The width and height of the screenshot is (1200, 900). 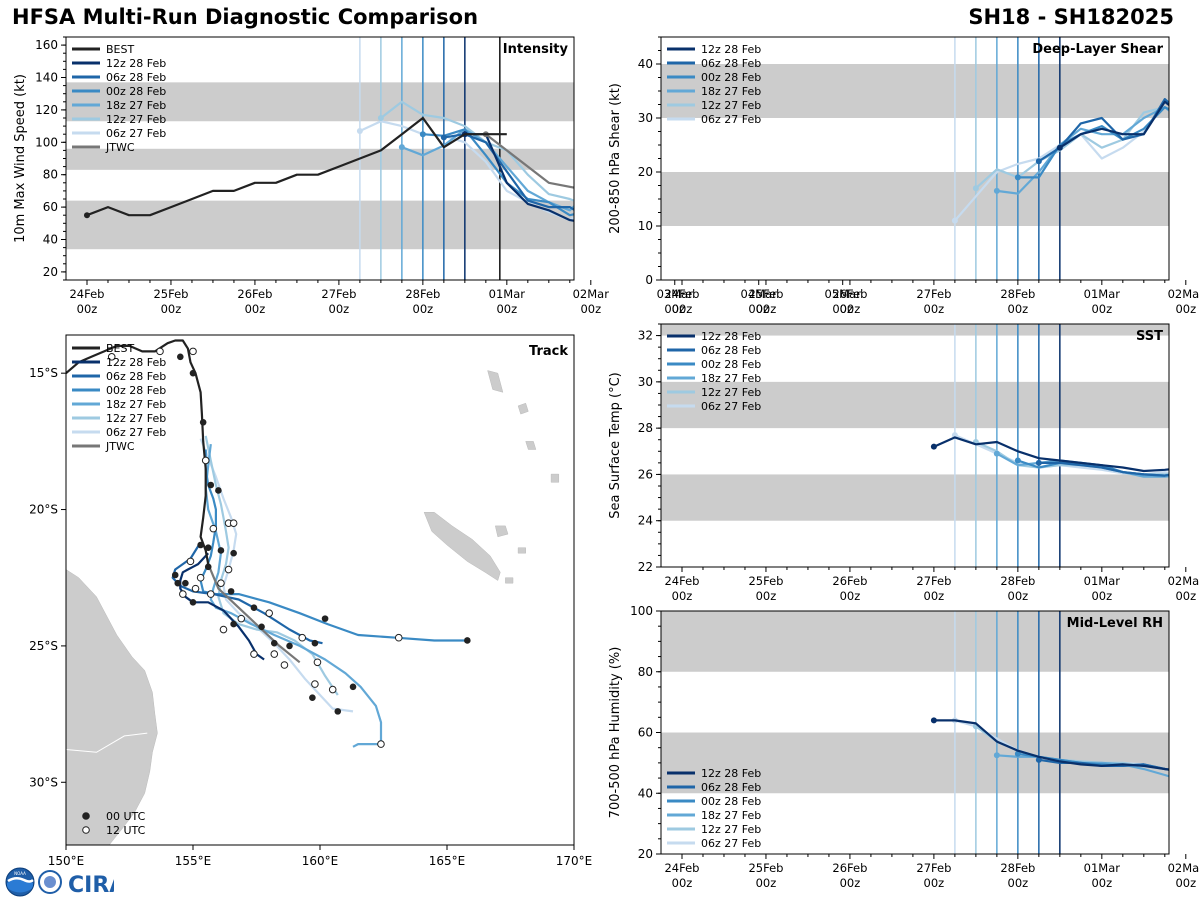 What do you see at coordinates (1017, 581) in the screenshot?
I see `x-tick-label: 28Feb` at bounding box center [1017, 581].